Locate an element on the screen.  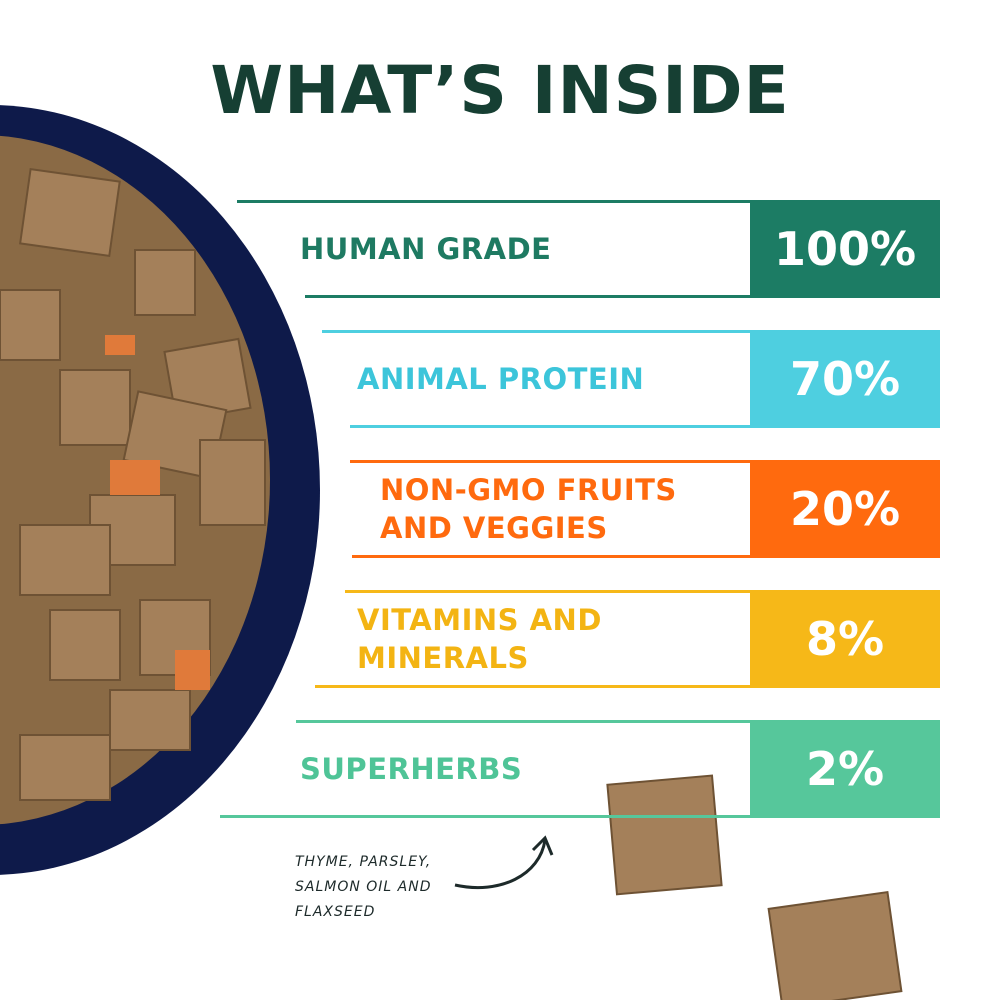
note-line: SALMON OIL AND is located at coordinates (363, 887).